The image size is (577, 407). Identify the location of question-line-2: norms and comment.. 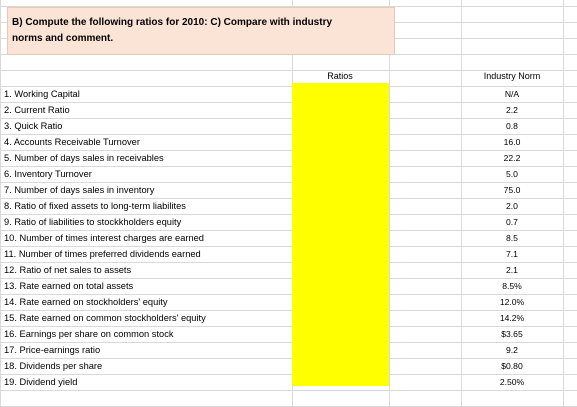
(63, 38).